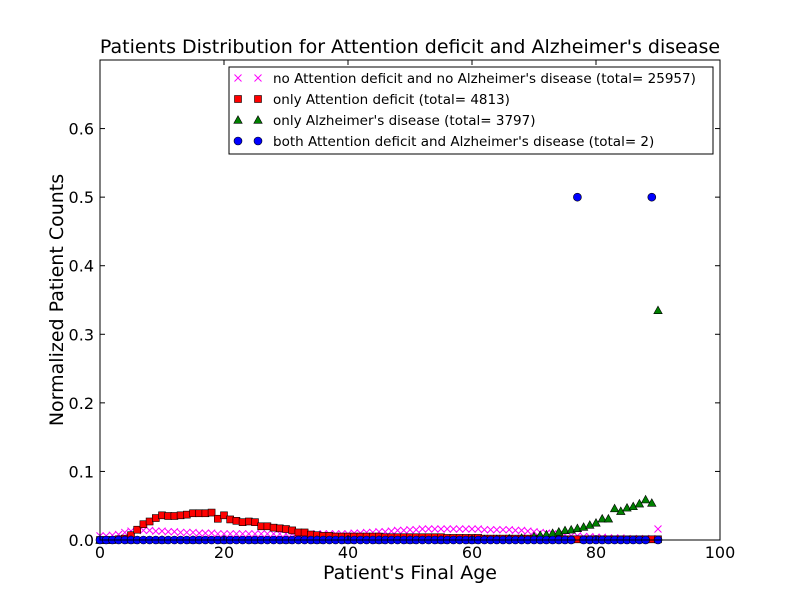  What do you see at coordinates (472, 552) in the screenshot?
I see `x-tick-label: 60` at bounding box center [472, 552].